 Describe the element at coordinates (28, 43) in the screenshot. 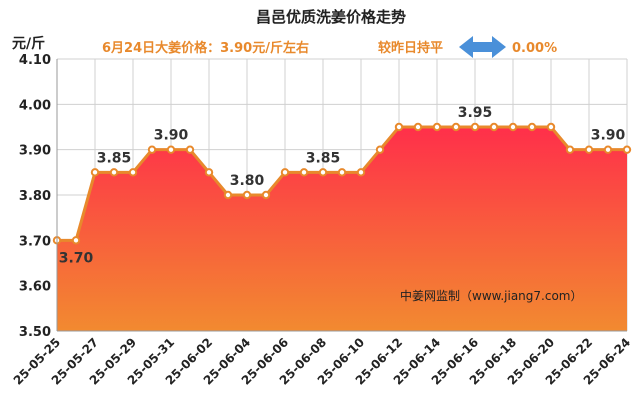

I see `y-axis-unit: 元/斤` at that location.